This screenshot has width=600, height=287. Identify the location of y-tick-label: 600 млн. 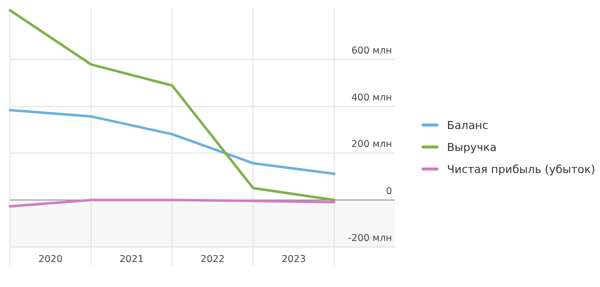
(371, 51).